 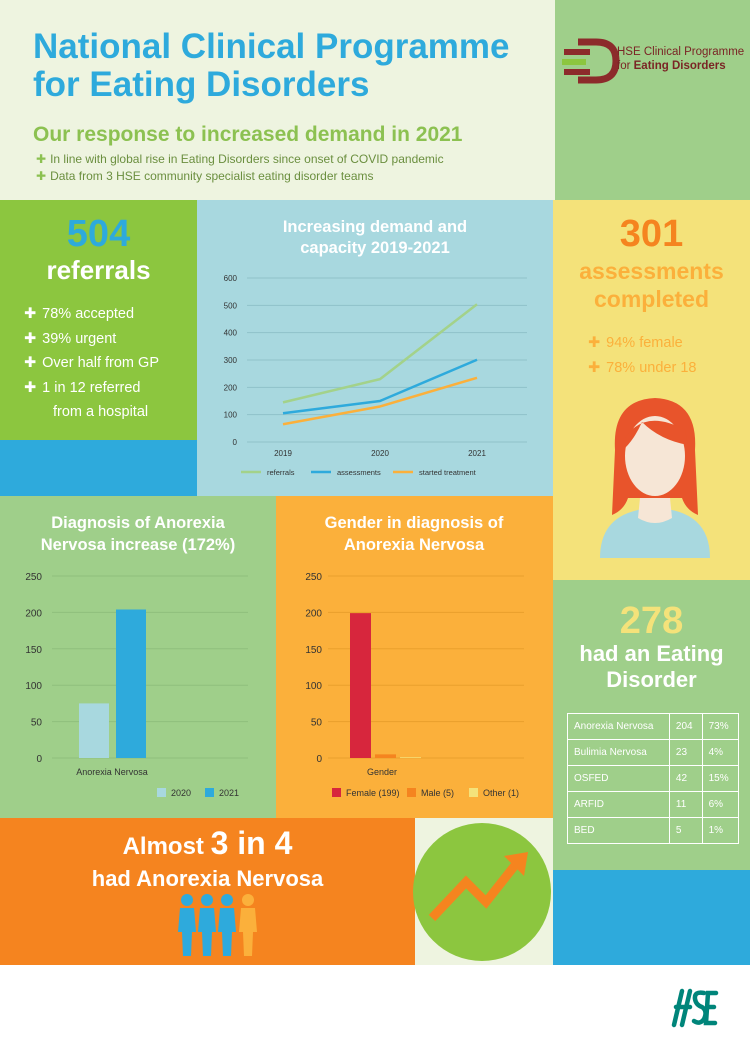 I want to click on bar-2020, so click(x=94, y=730).